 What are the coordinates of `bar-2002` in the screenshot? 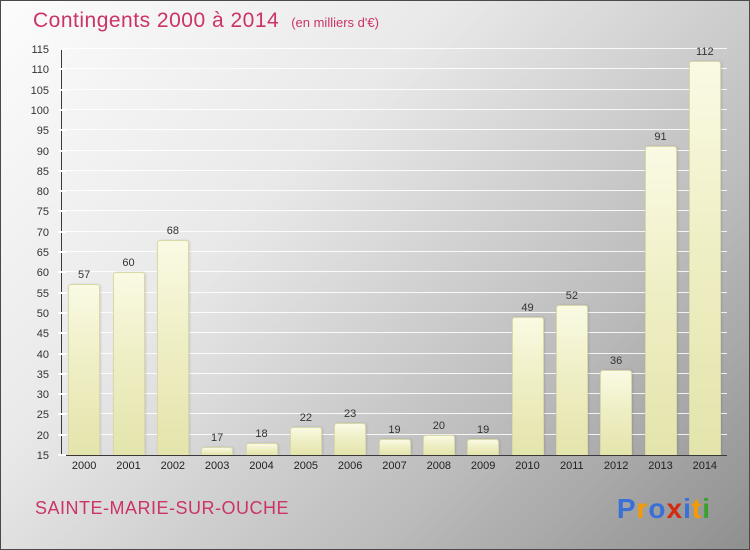 It's located at (172, 347).